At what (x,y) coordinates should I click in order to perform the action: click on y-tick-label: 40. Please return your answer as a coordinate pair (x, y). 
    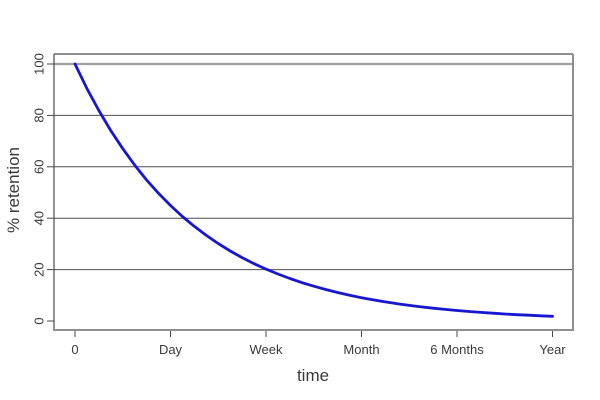
    Looking at the image, I should click on (39, 218).